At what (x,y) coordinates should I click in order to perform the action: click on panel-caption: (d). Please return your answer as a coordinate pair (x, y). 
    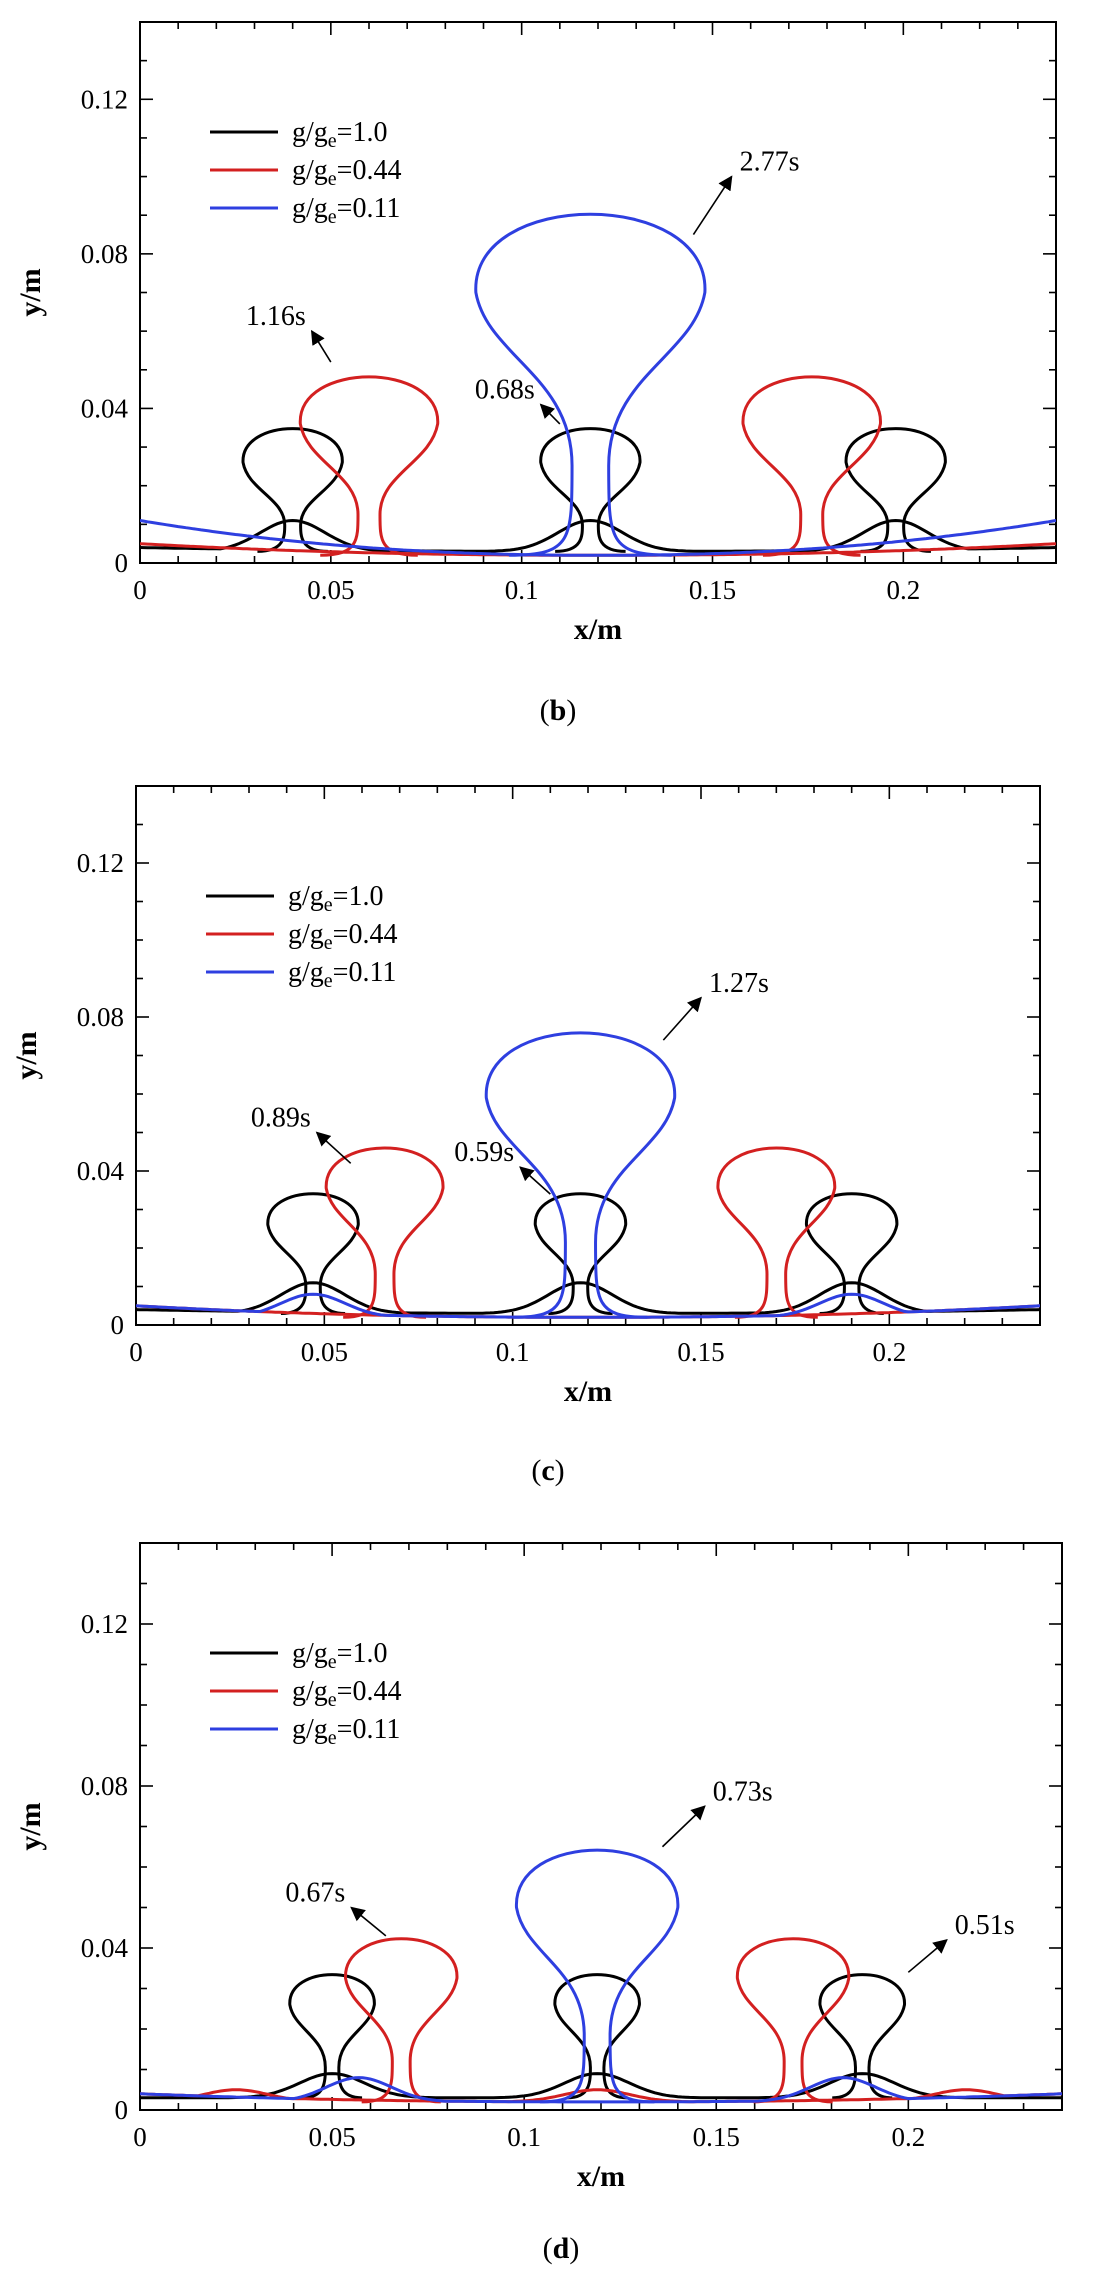
    Looking at the image, I should click on (561, 2248).